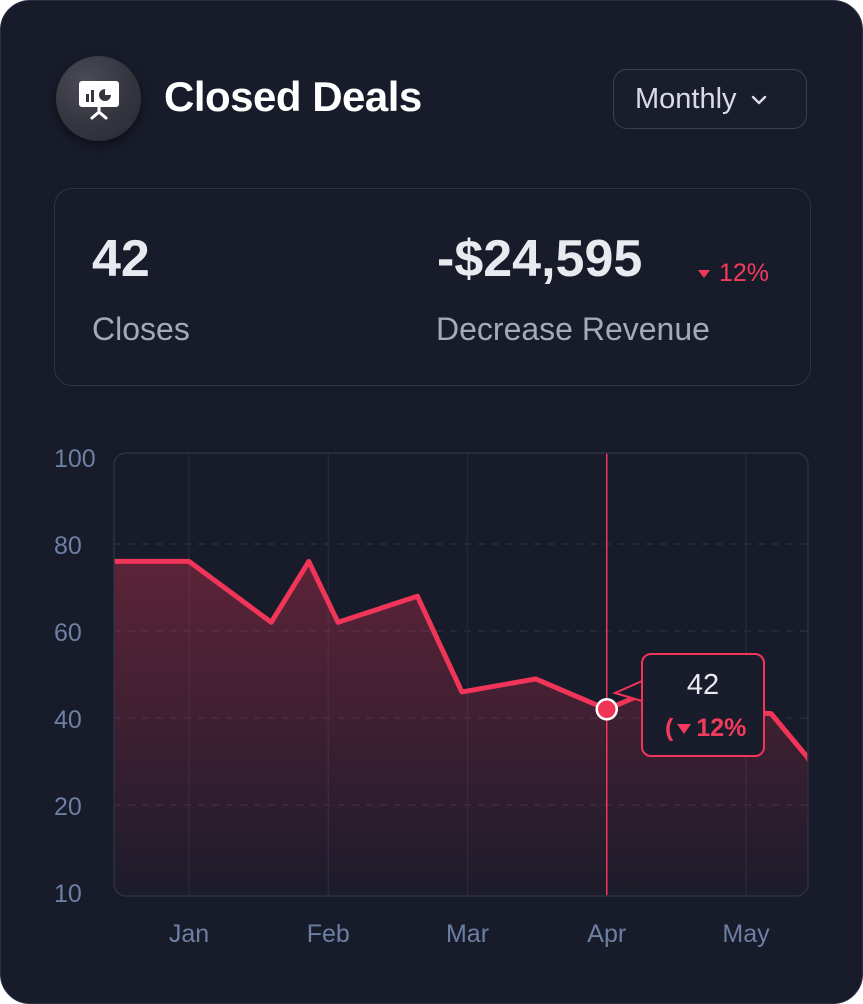  I want to click on revenue-delta-badge: 12%, so click(733, 273).